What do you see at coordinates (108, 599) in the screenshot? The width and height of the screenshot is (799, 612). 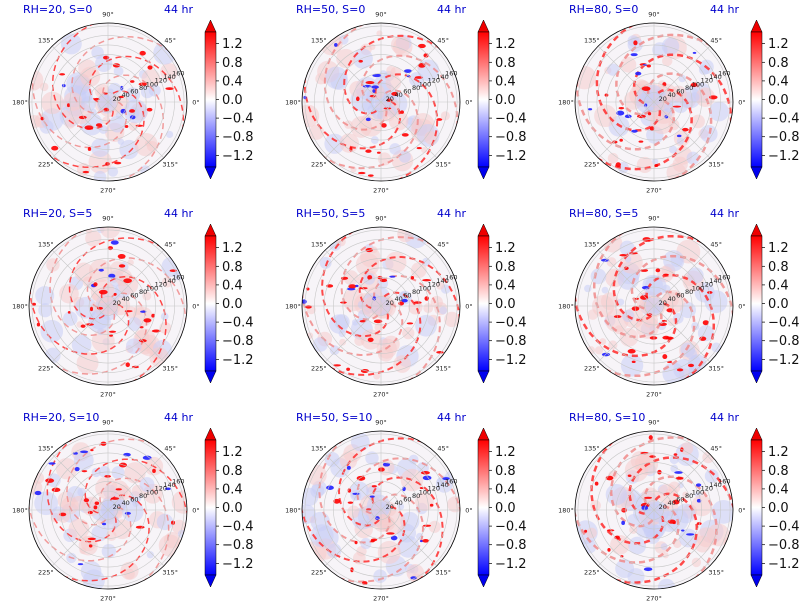 I see `angle-tick-label: 270°` at bounding box center [108, 599].